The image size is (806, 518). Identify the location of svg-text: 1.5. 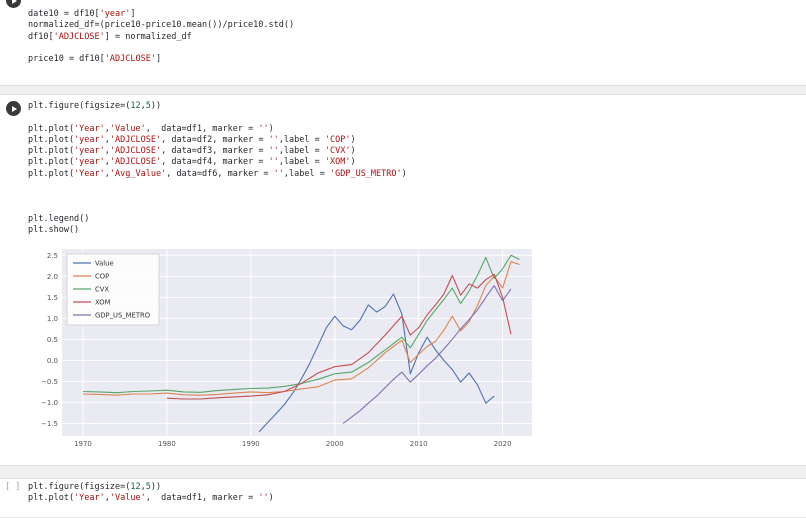
(52, 297).